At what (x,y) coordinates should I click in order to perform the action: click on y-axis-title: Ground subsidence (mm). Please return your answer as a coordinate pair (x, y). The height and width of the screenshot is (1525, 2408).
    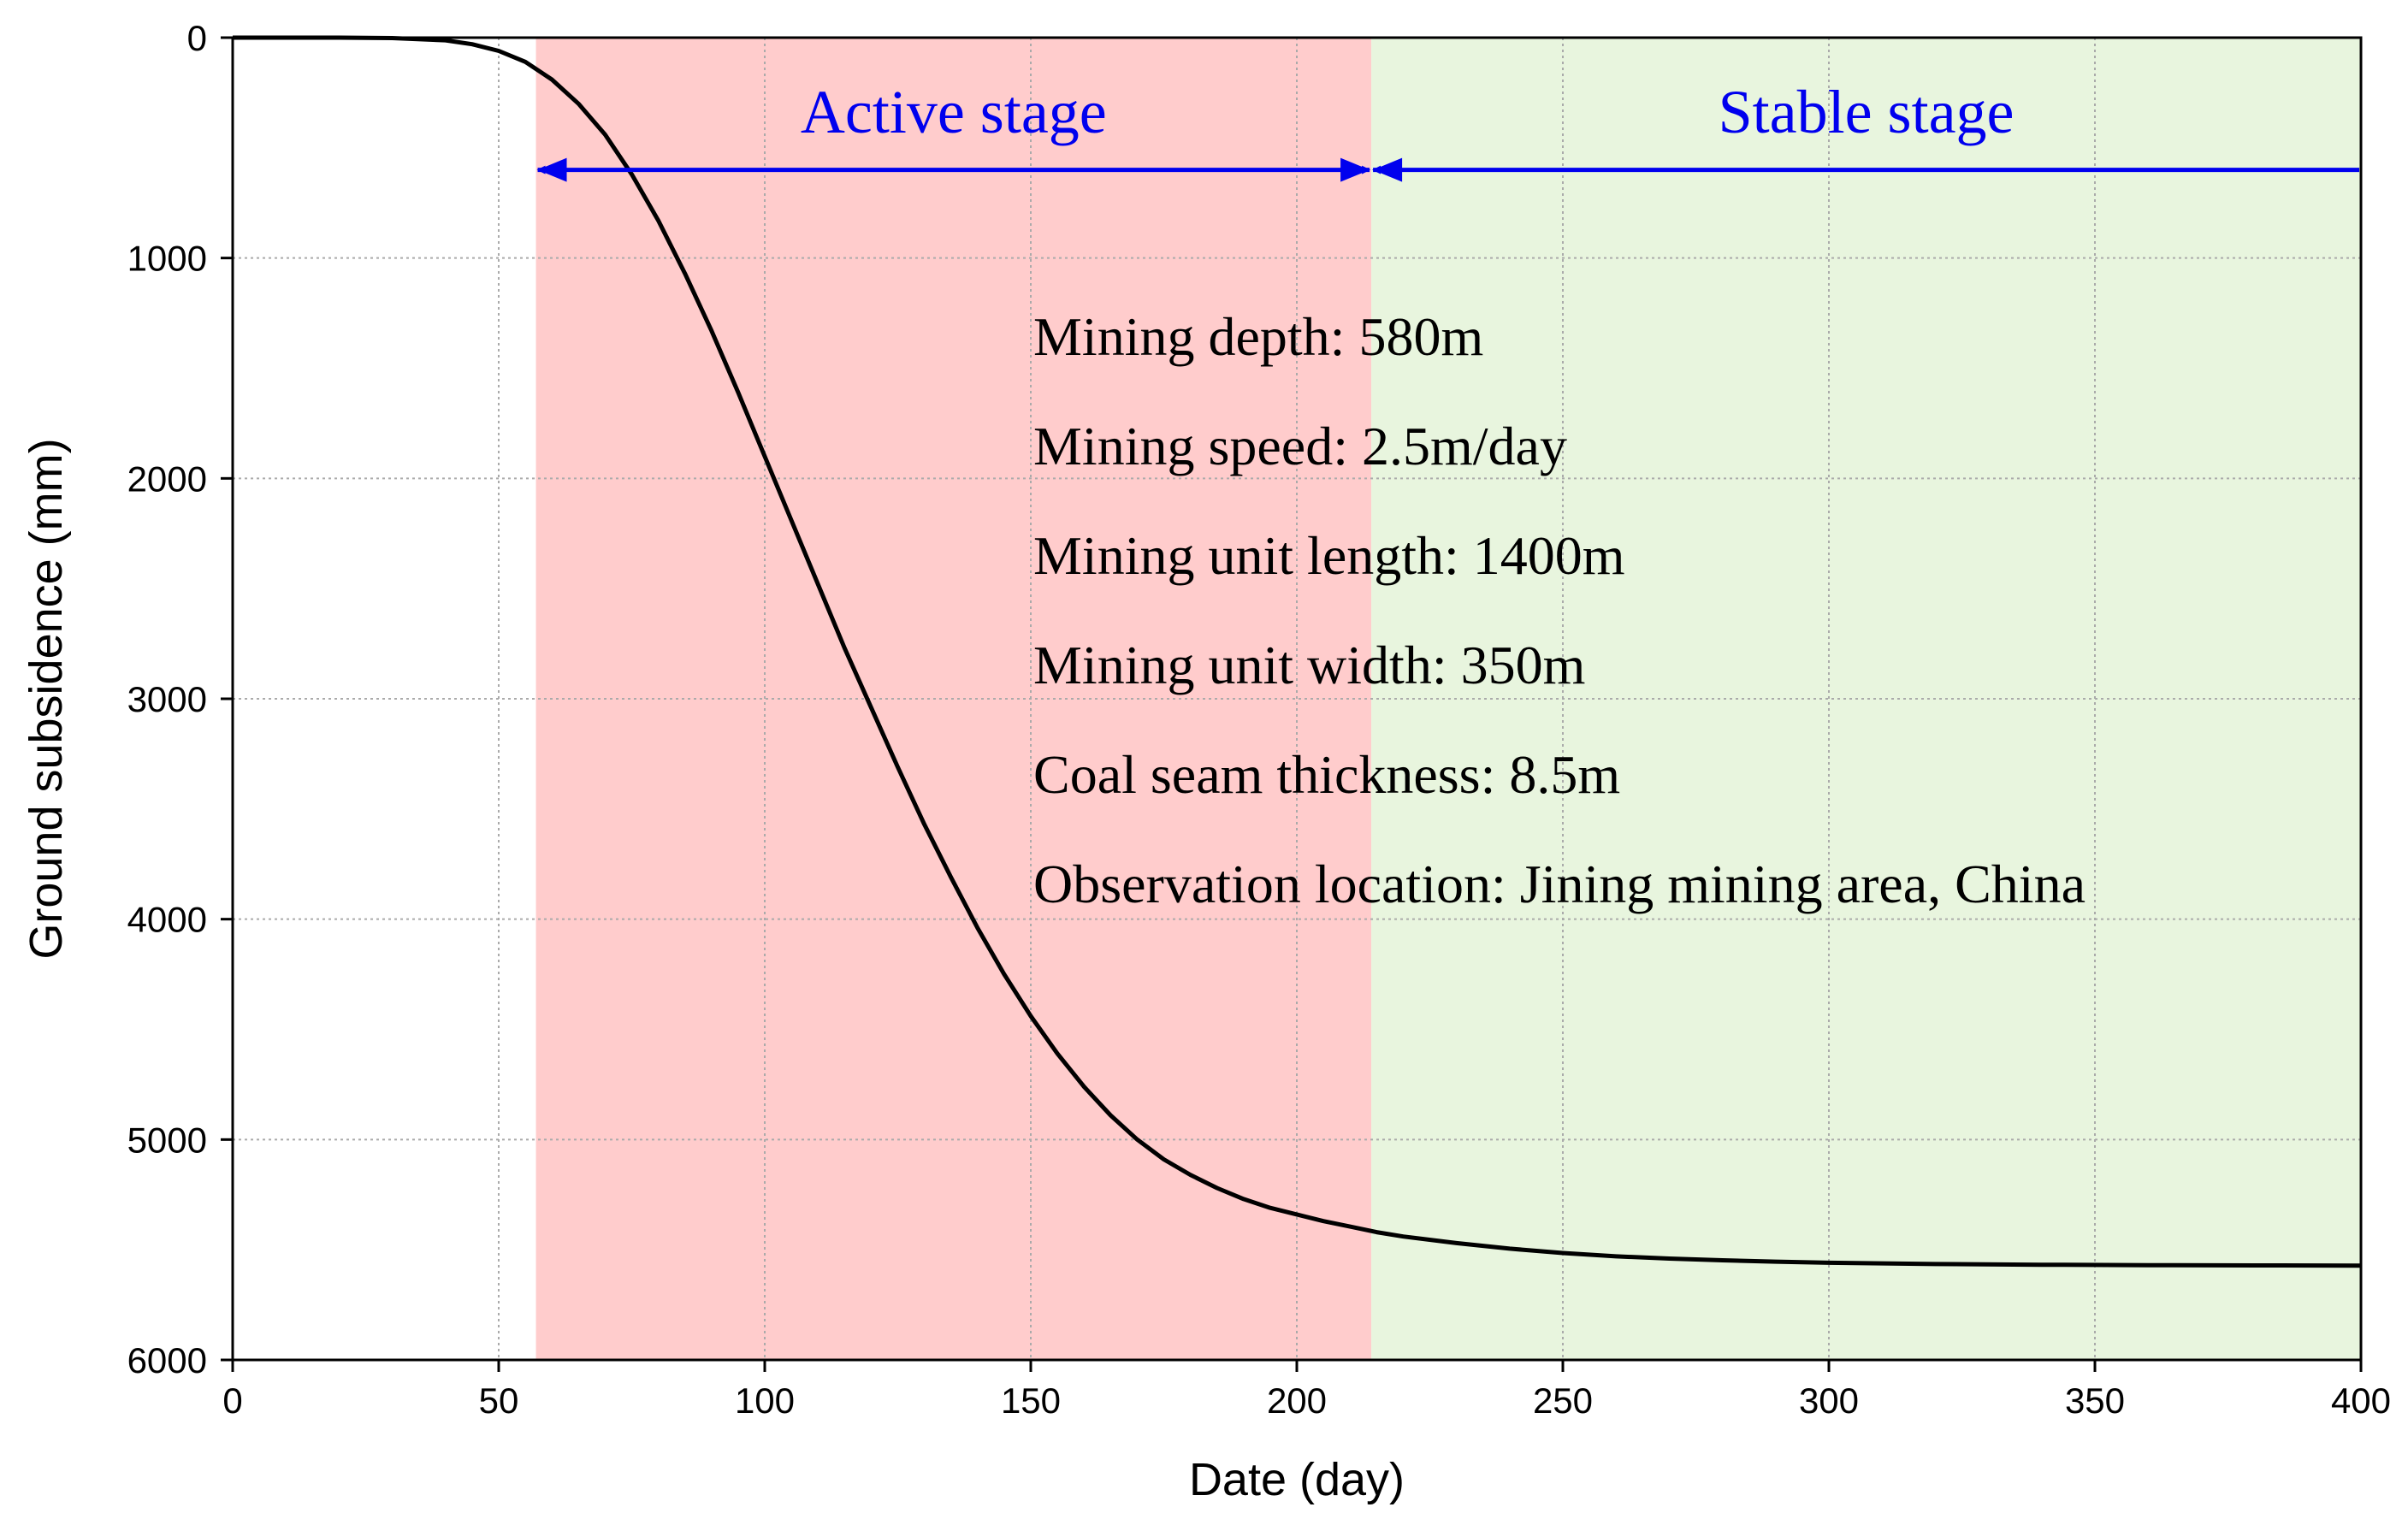
    Looking at the image, I should click on (46, 698).